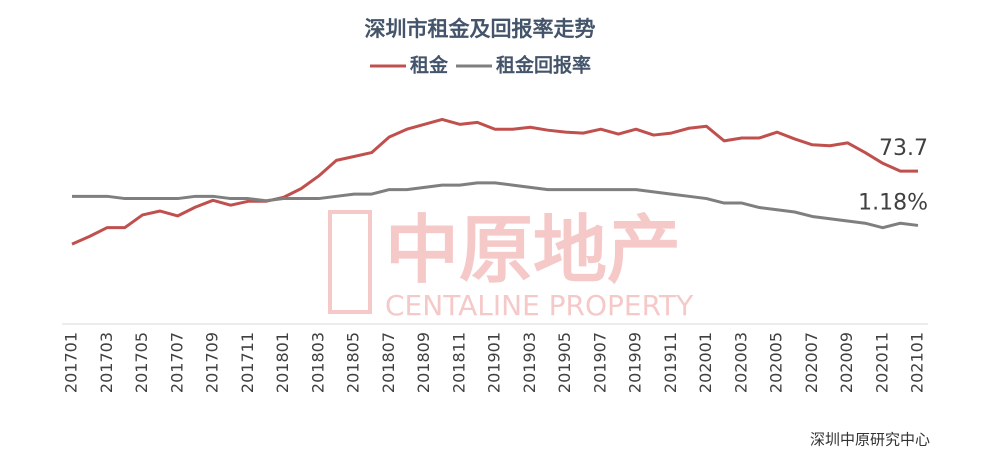  Describe the element at coordinates (705, 362) in the screenshot. I see `x-tick-label: 202001` at that location.